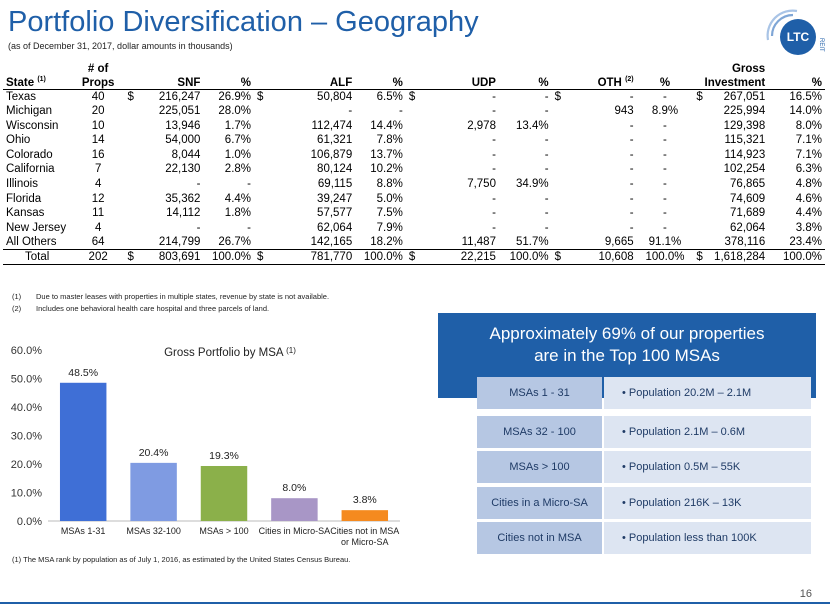  Describe the element at coordinates (415, 603) in the screenshot. I see `bottom-rule` at that location.